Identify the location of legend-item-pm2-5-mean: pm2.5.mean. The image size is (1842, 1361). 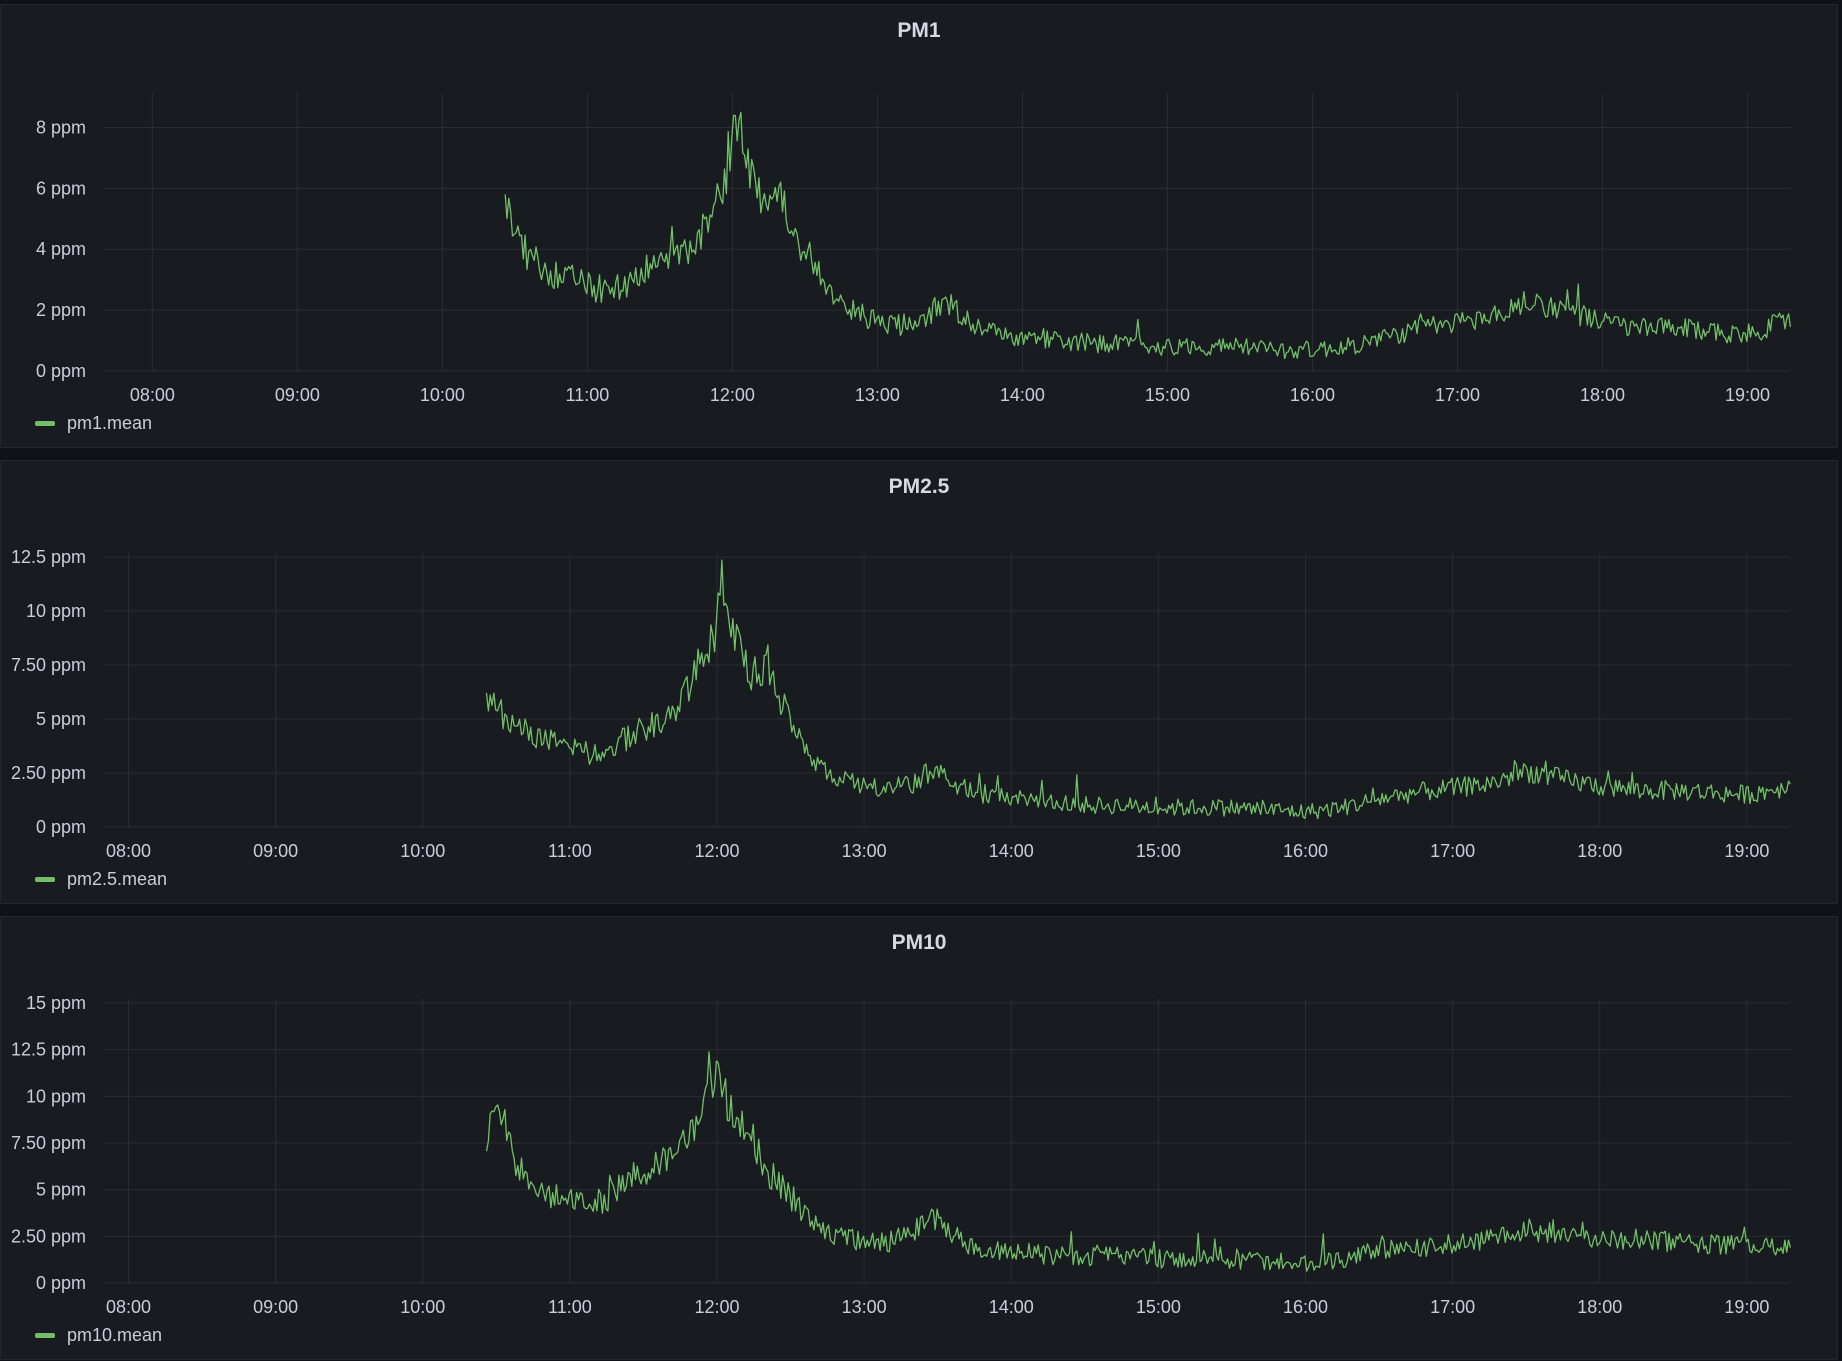
(101, 879).